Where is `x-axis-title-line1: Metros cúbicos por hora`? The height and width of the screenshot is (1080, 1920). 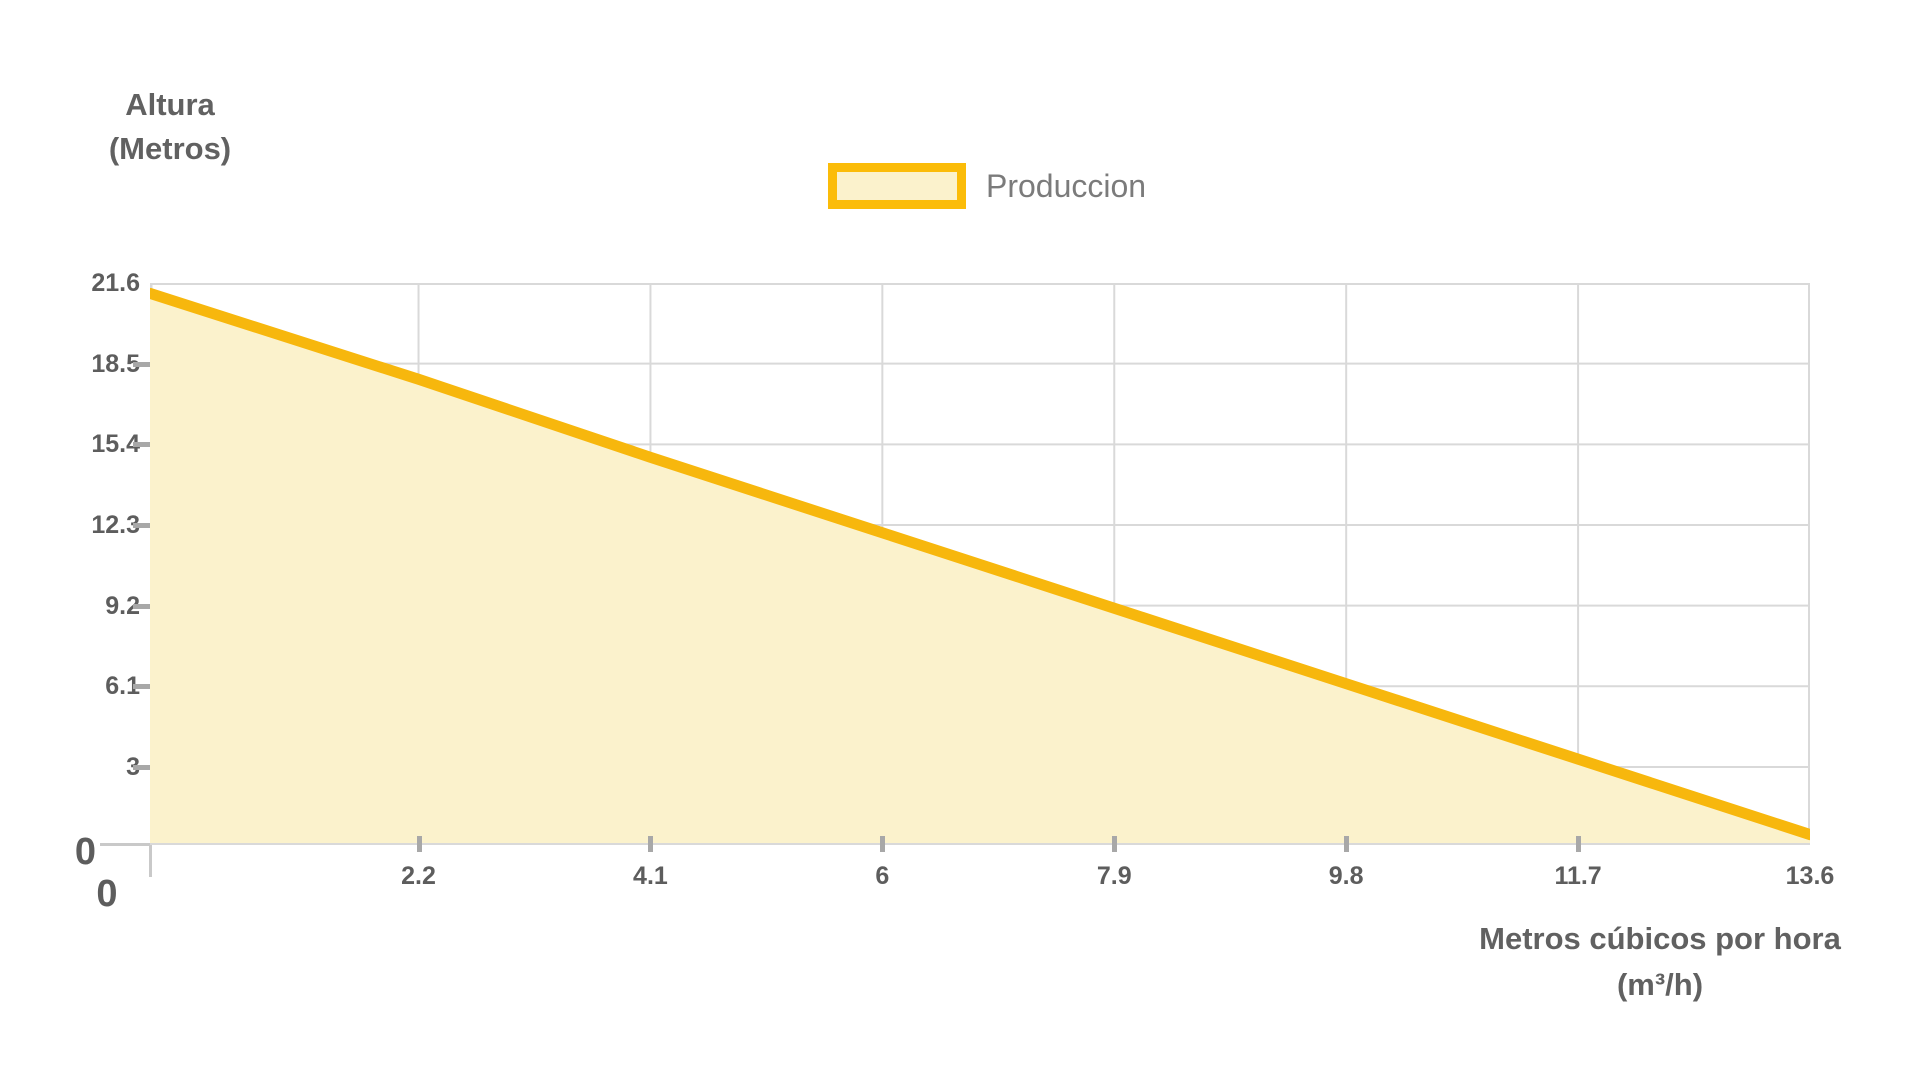
x-axis-title-line1: Metros cúbicos por hora is located at coordinates (1660, 938).